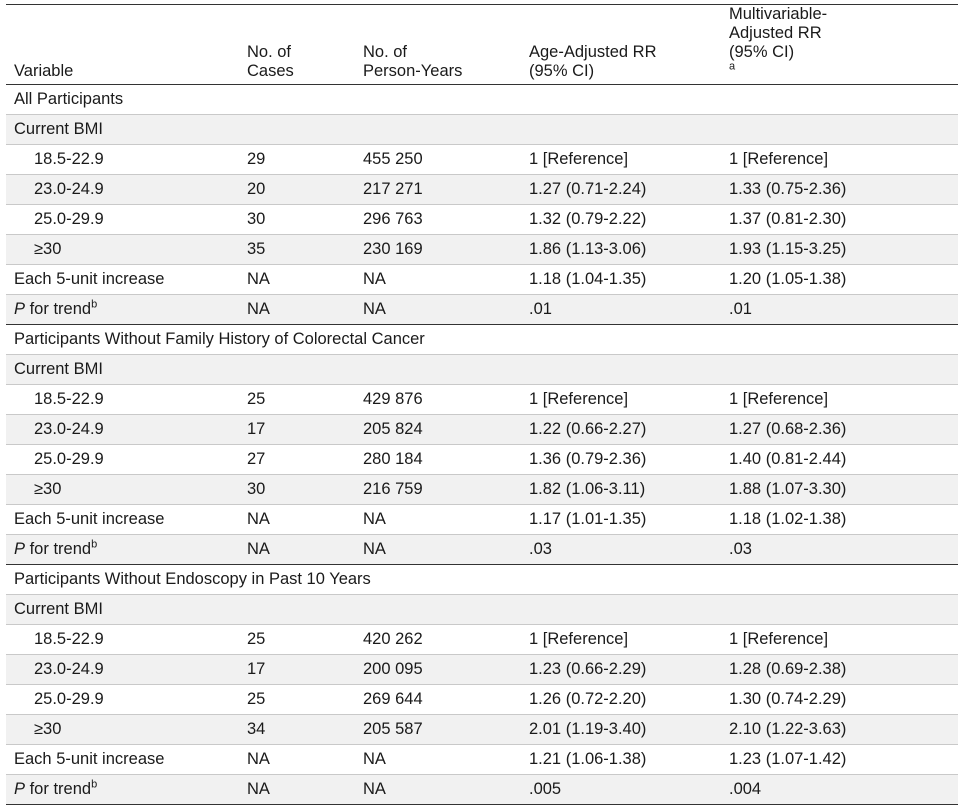  I want to click on section-title: All Participants, so click(482, 99).